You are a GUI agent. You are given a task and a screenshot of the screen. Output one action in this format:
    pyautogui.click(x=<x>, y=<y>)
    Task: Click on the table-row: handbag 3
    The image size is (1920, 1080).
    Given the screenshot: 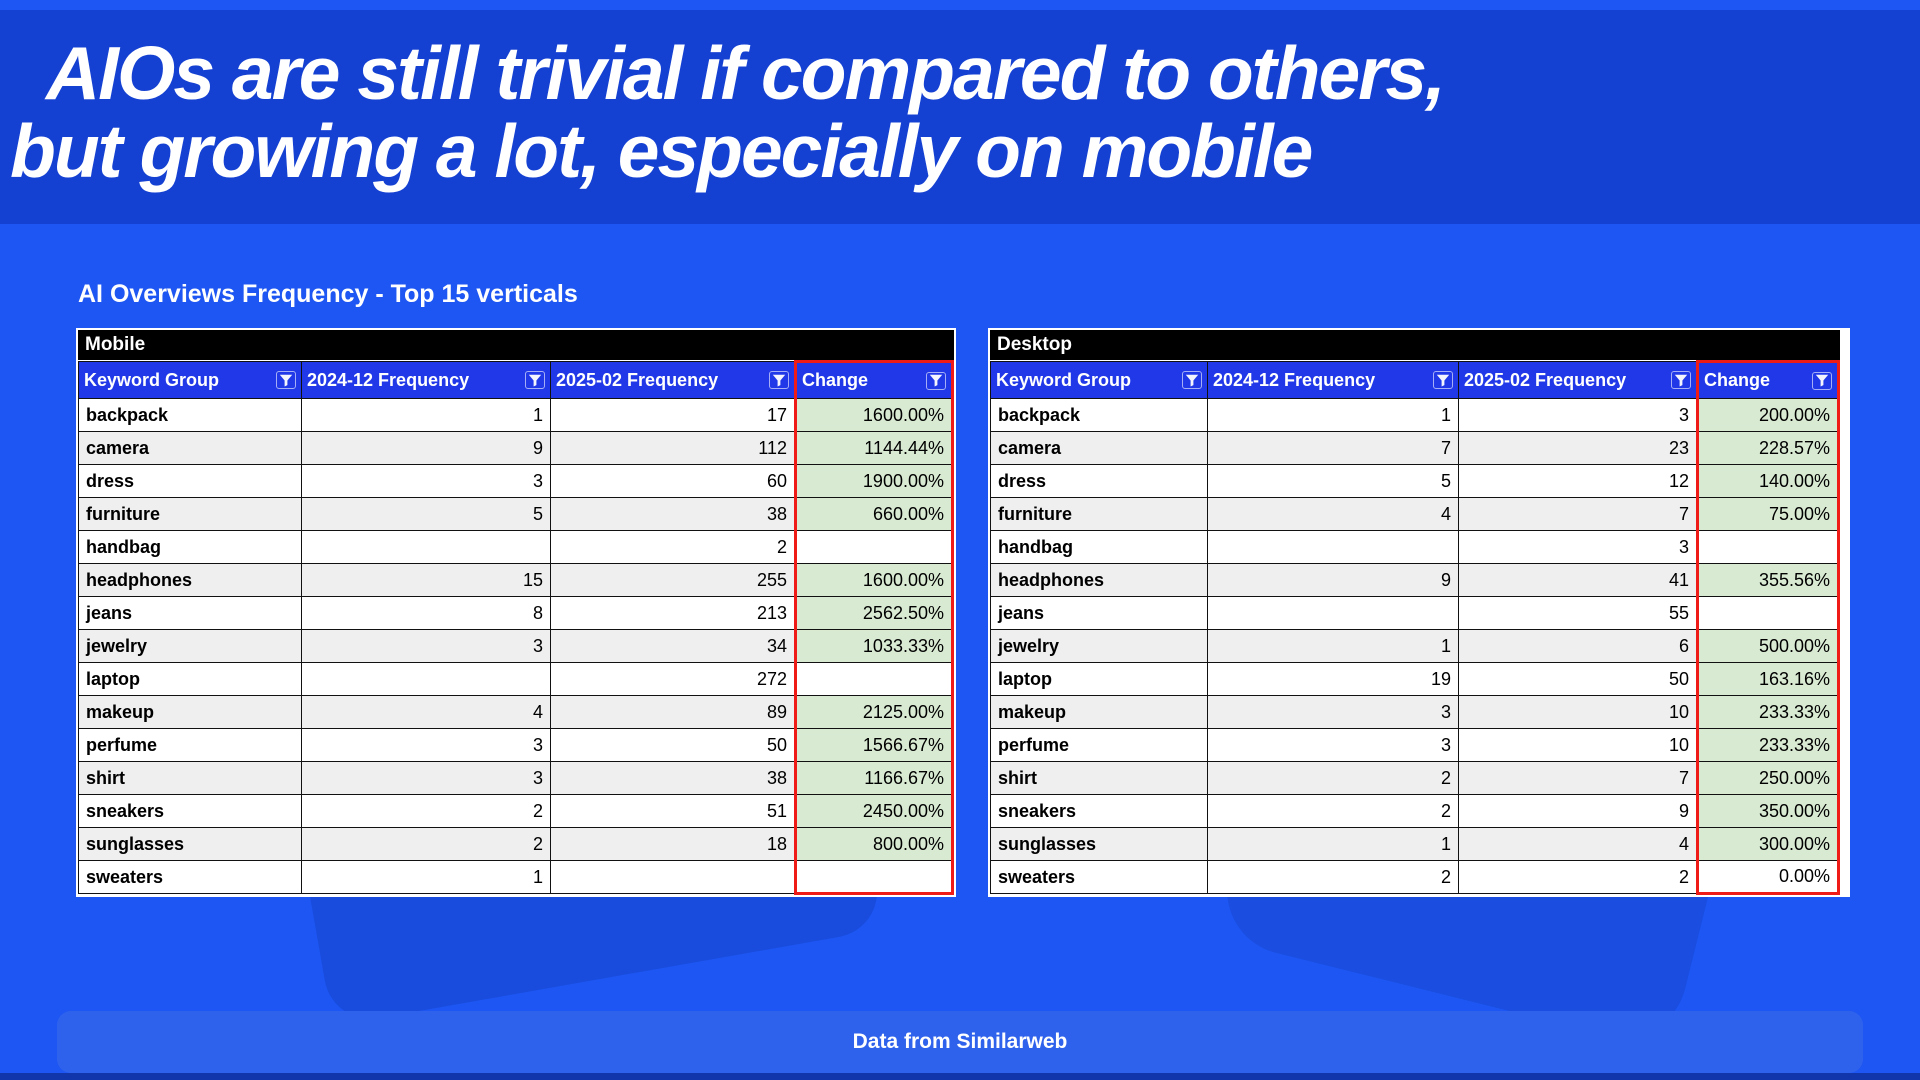 What is the action you would take?
    pyautogui.click(x=1415, y=547)
    